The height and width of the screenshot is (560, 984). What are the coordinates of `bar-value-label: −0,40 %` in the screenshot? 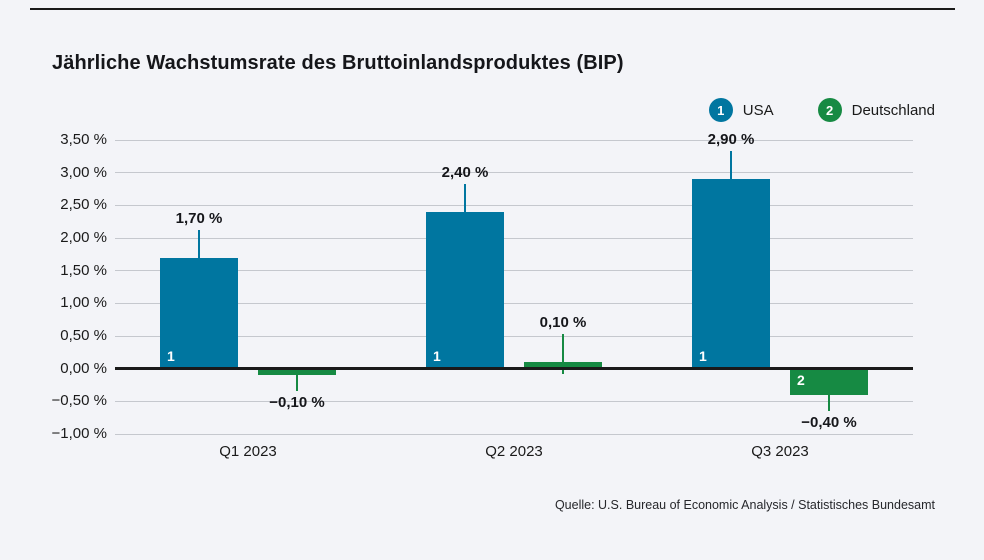 It's located at (829, 422).